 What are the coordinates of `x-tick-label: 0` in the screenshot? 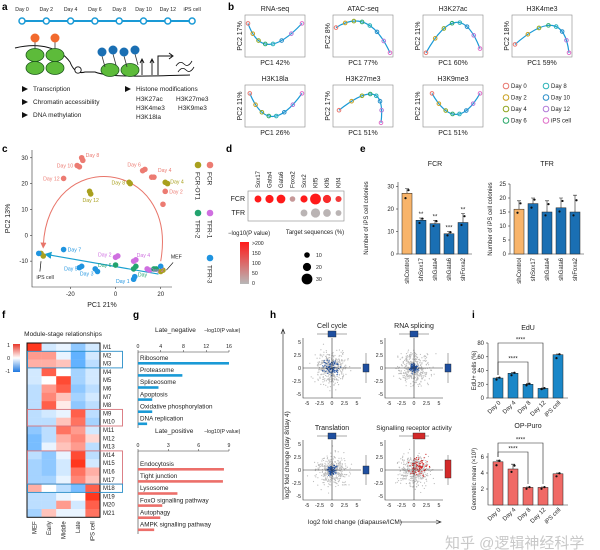 It's located at (138, 446).